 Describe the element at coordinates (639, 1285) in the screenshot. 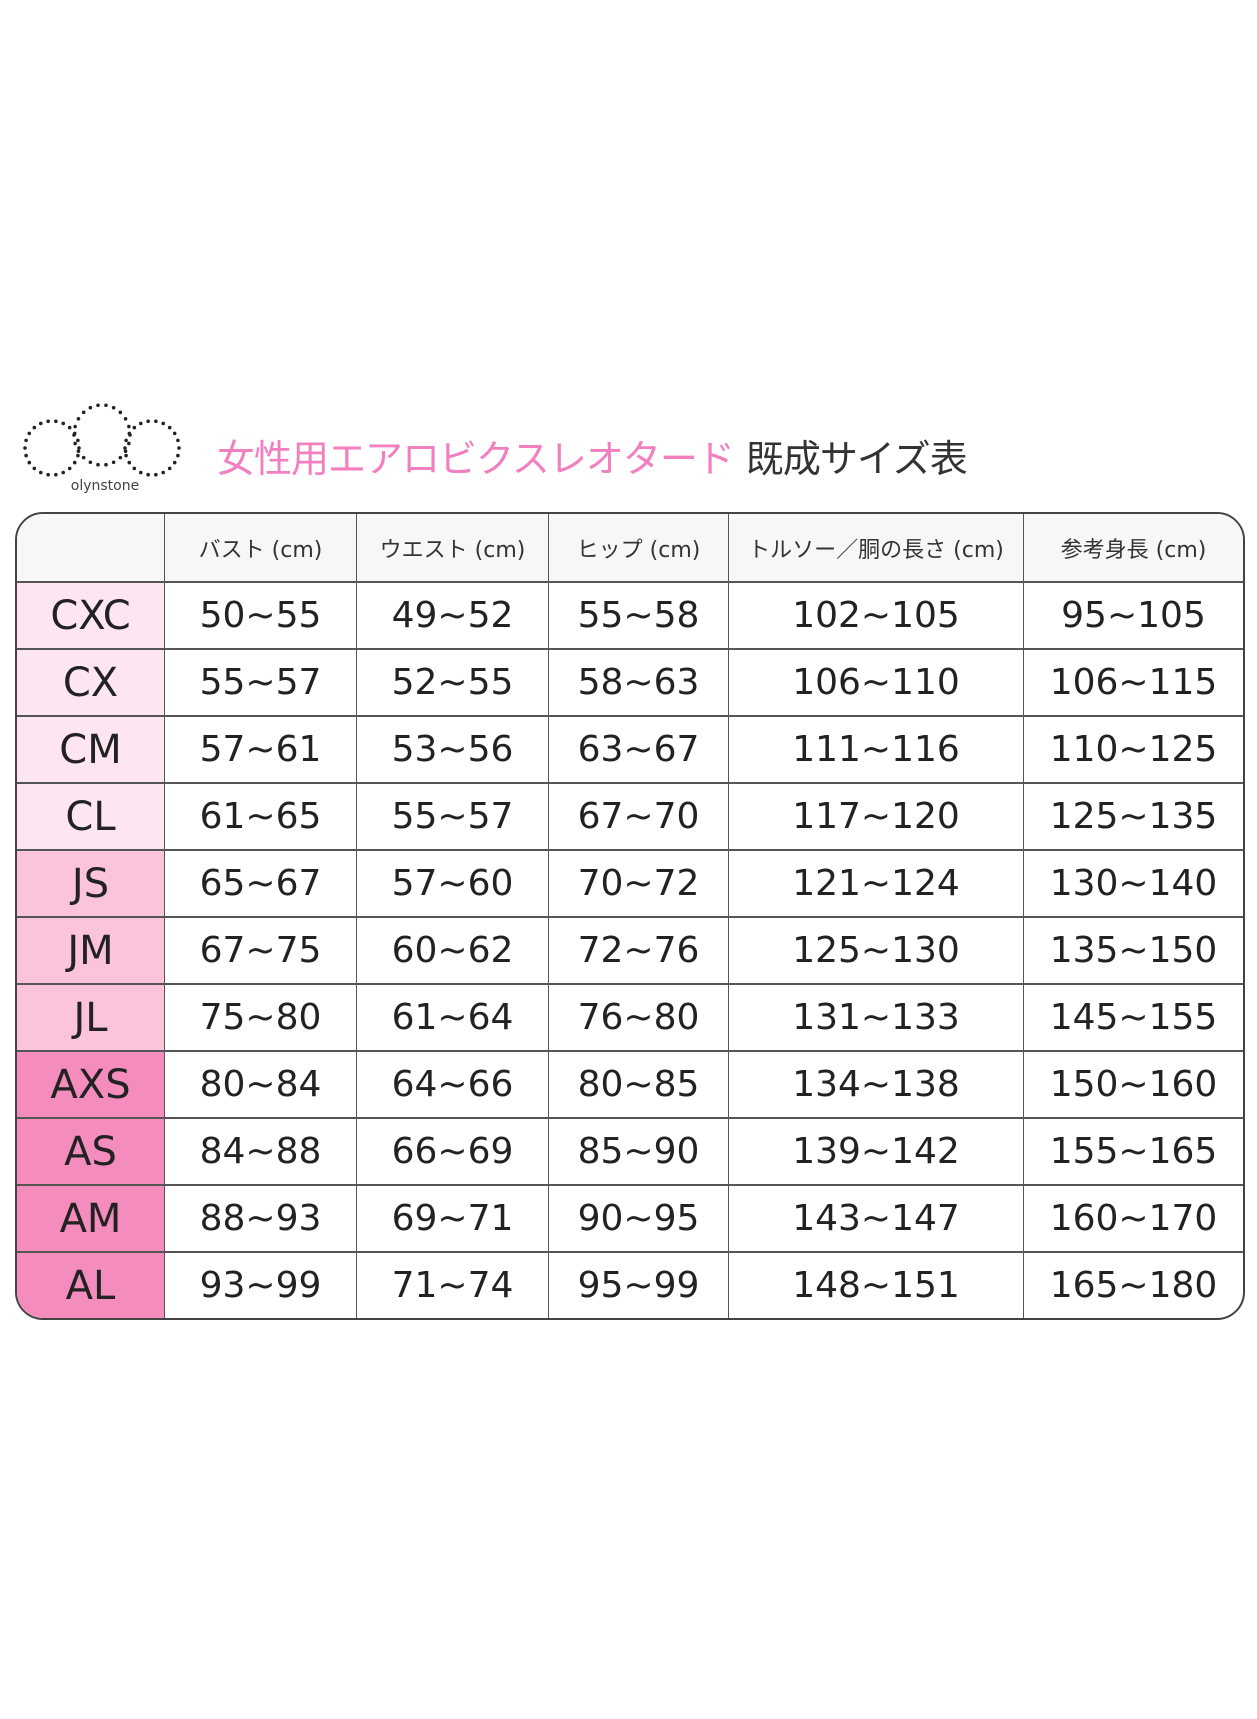

I see `table-cell: 95~99` at that location.